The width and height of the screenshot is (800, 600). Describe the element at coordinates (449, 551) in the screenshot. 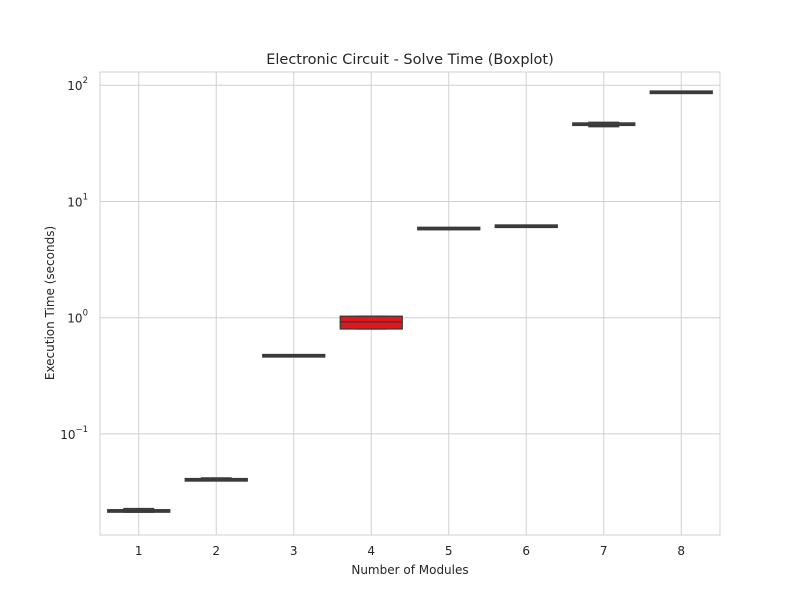

I see `x-tick-label: 5` at that location.